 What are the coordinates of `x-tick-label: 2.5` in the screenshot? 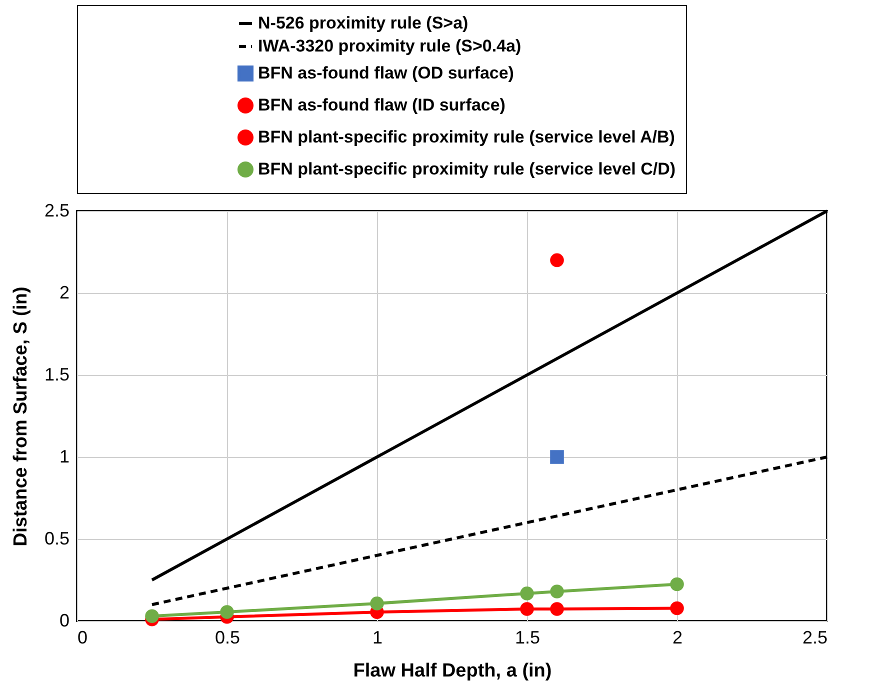 It's located at (815, 638).